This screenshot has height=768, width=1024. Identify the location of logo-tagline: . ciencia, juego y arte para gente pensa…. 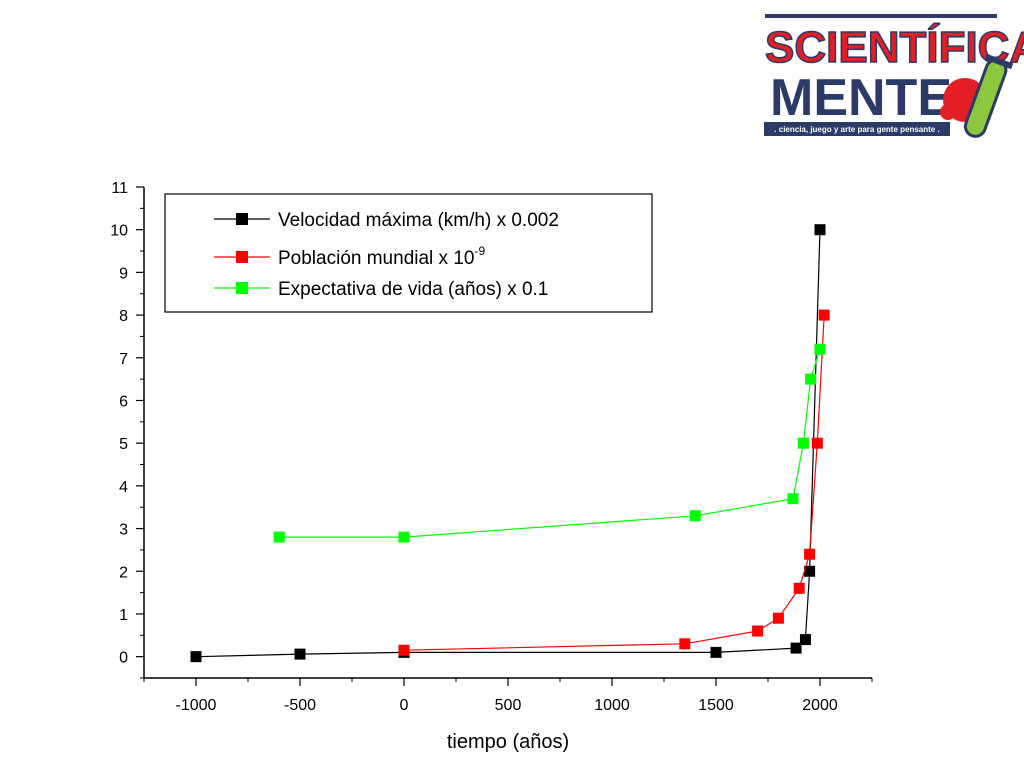
(856, 129).